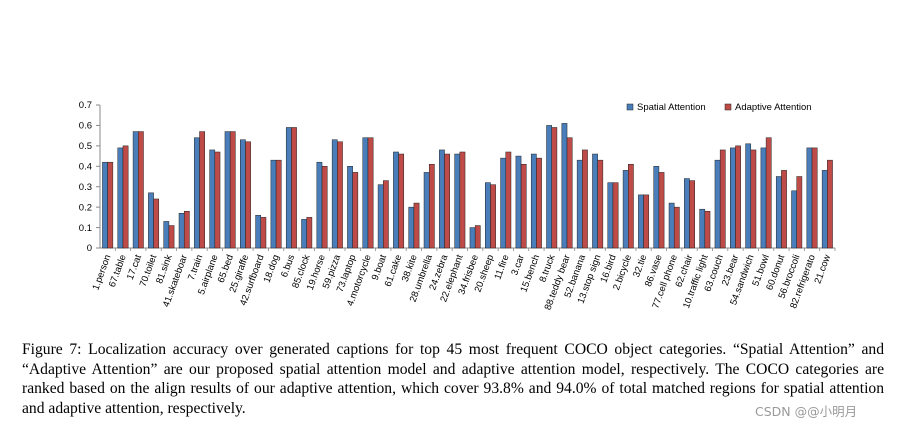 The image size is (897, 430). I want to click on y-tick-label: 0.1, so click(85, 228).